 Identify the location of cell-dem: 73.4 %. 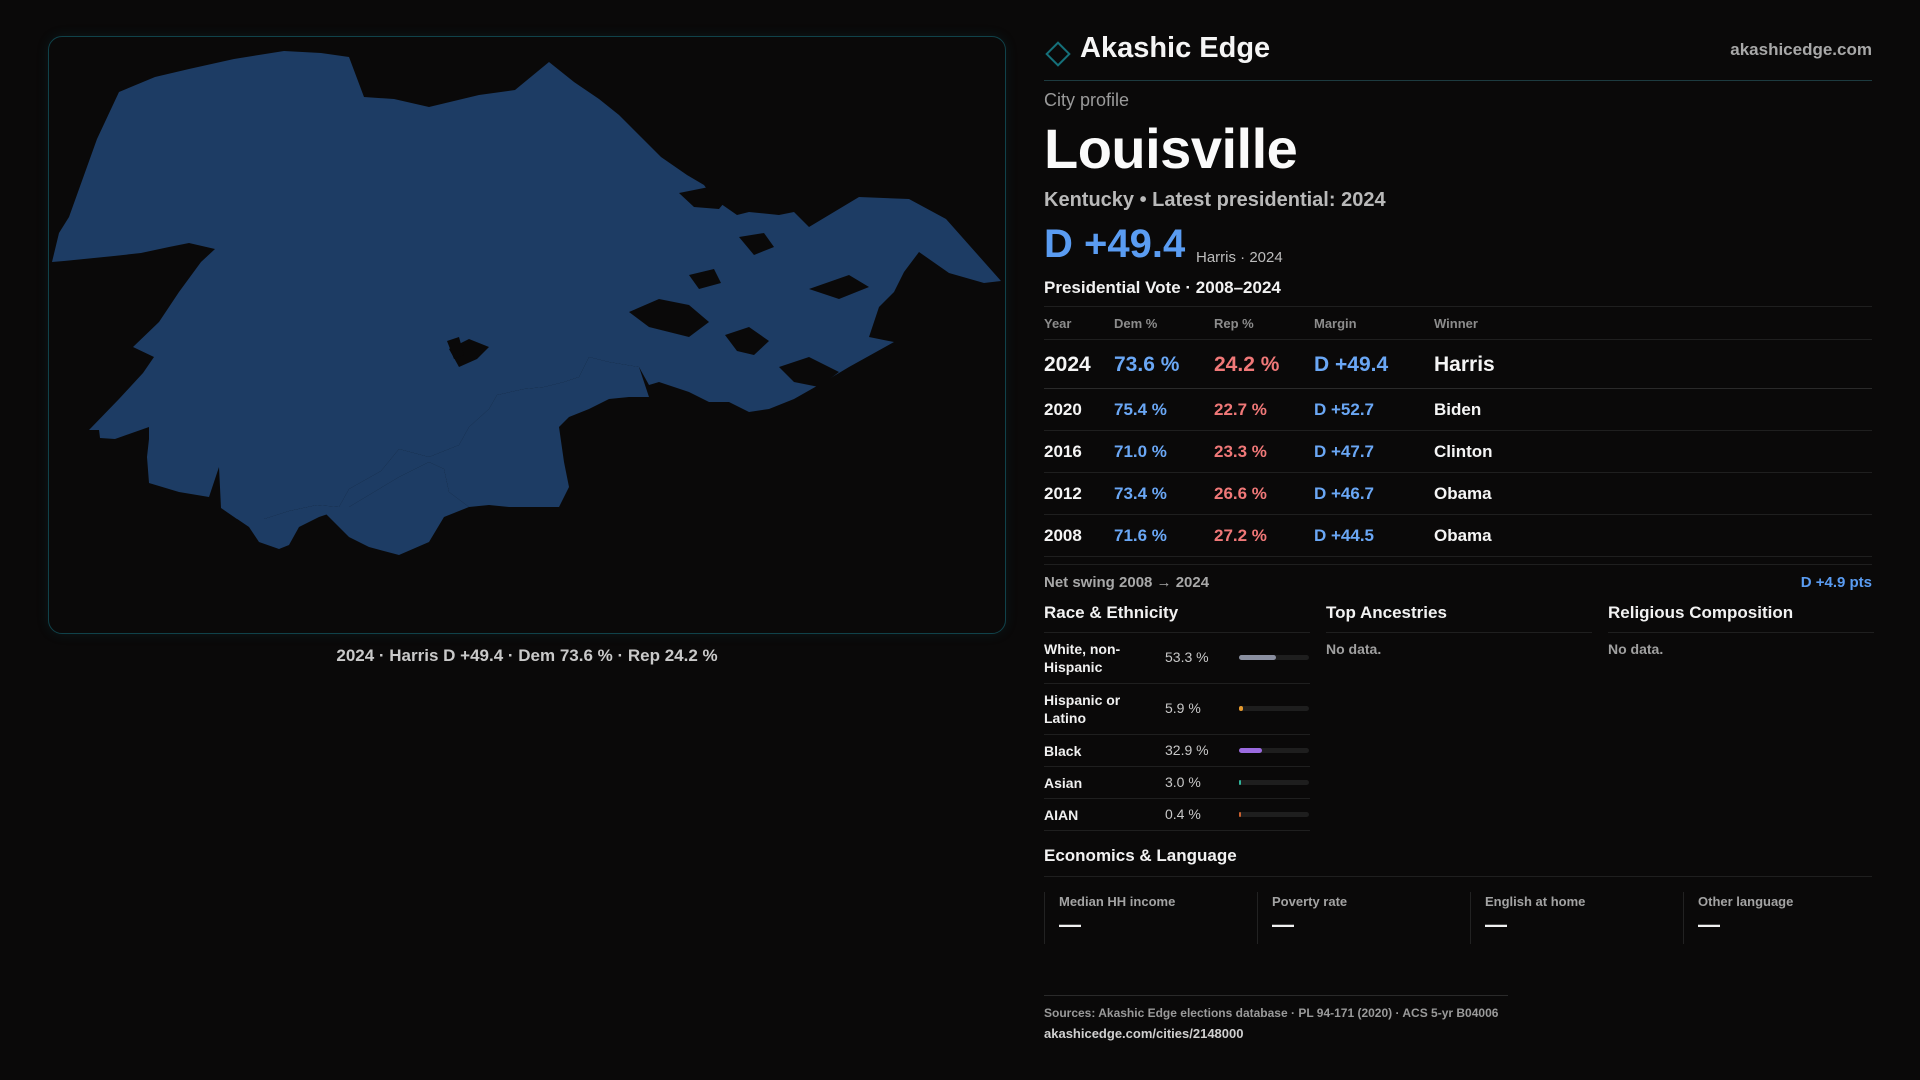
(1140, 493).